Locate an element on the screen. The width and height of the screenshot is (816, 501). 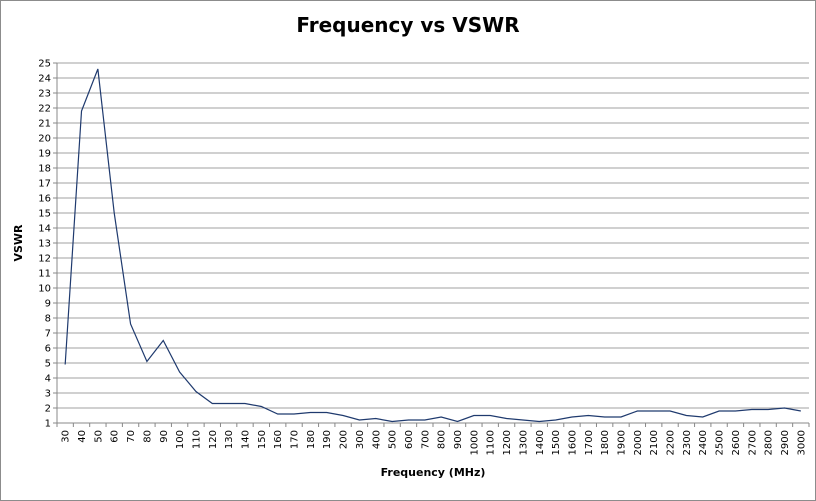
x-tick-label-120: 120 is located at coordinates (213, 439).